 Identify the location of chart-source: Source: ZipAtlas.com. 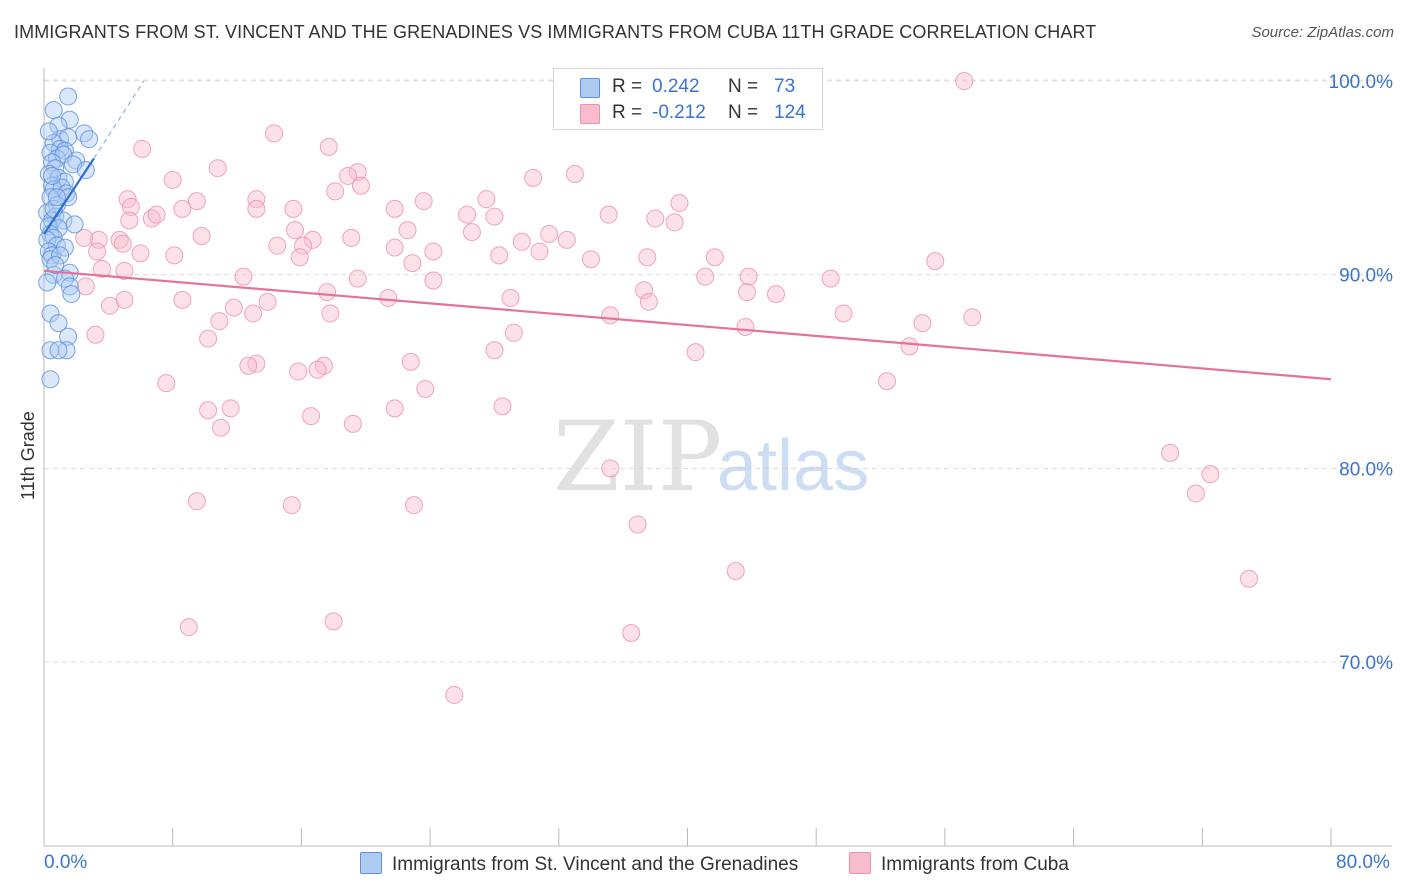
(1322, 32).